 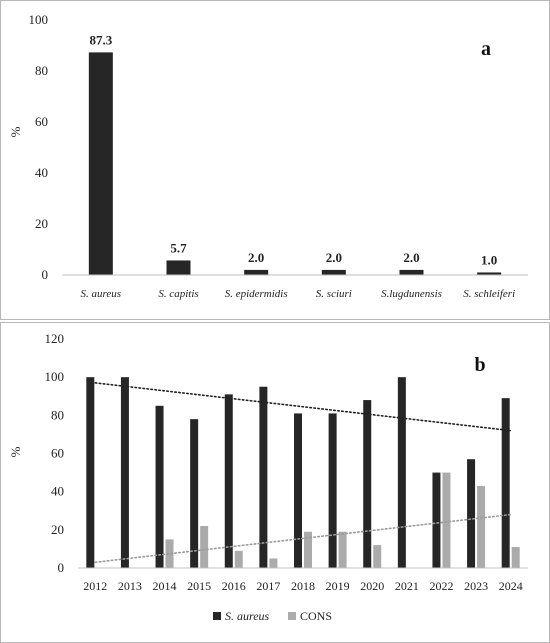 I want to click on panel-b-letter: b, so click(x=479, y=365).